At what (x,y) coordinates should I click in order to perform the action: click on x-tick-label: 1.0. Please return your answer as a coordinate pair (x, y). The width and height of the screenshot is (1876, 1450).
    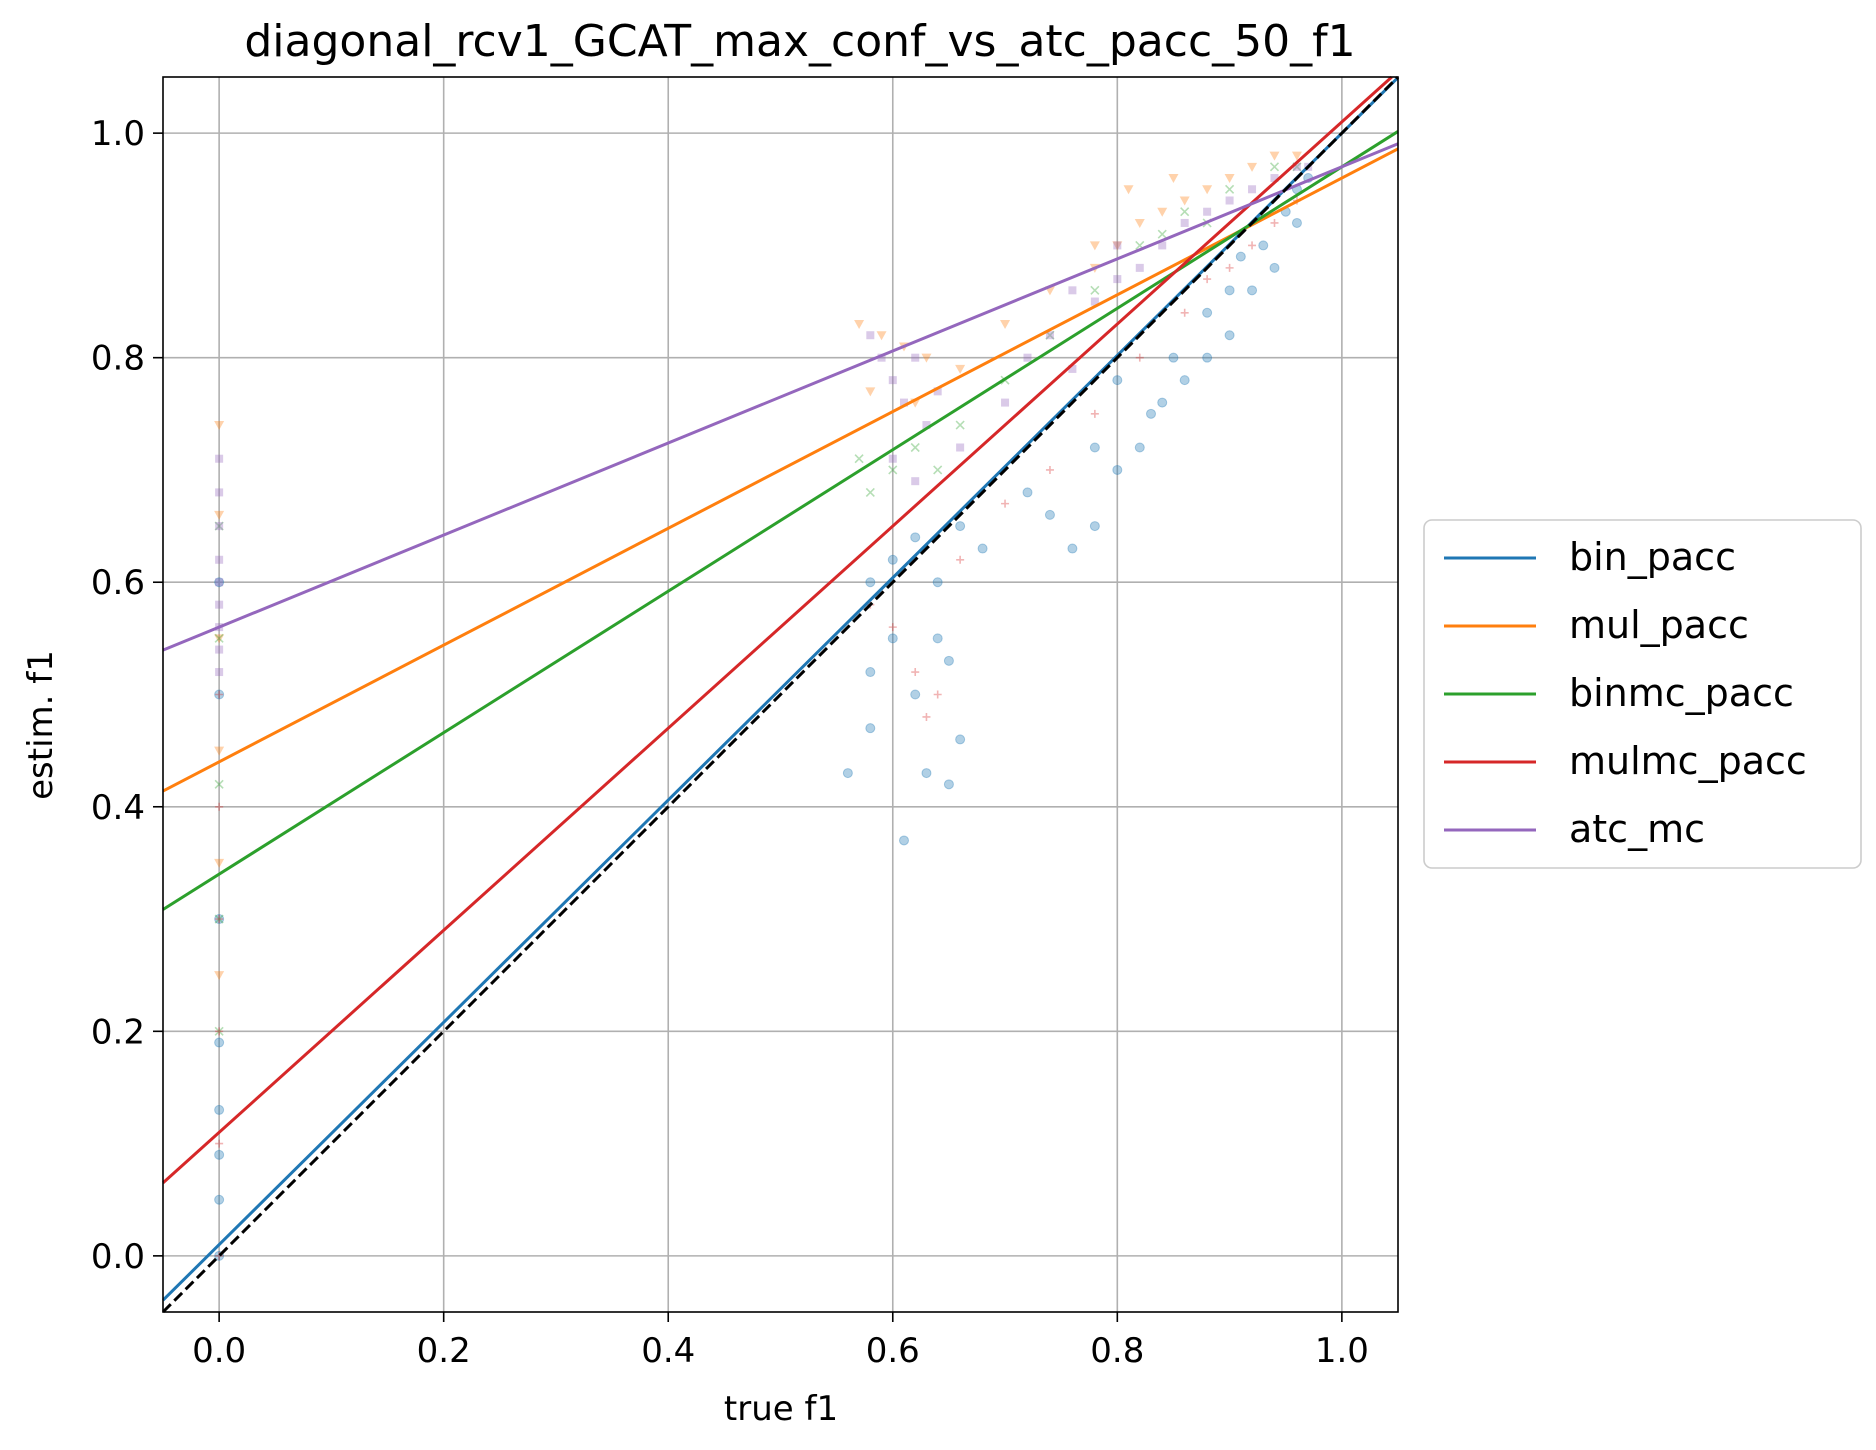
    Looking at the image, I should click on (1342, 1351).